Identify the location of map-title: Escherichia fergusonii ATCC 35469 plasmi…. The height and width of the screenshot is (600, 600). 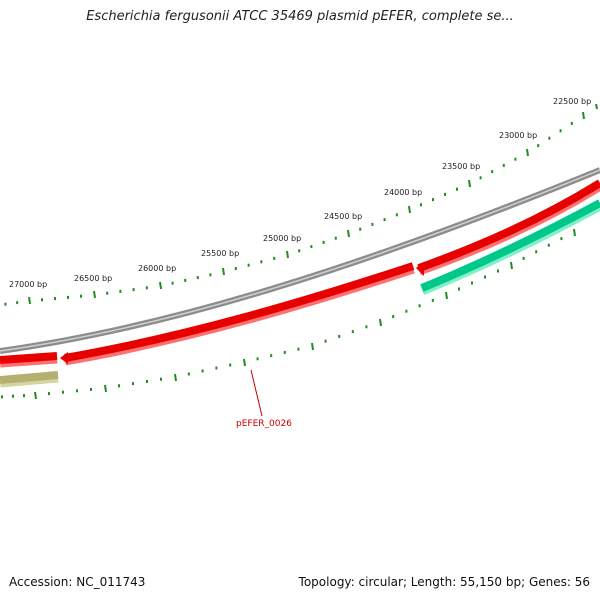
(300, 16).